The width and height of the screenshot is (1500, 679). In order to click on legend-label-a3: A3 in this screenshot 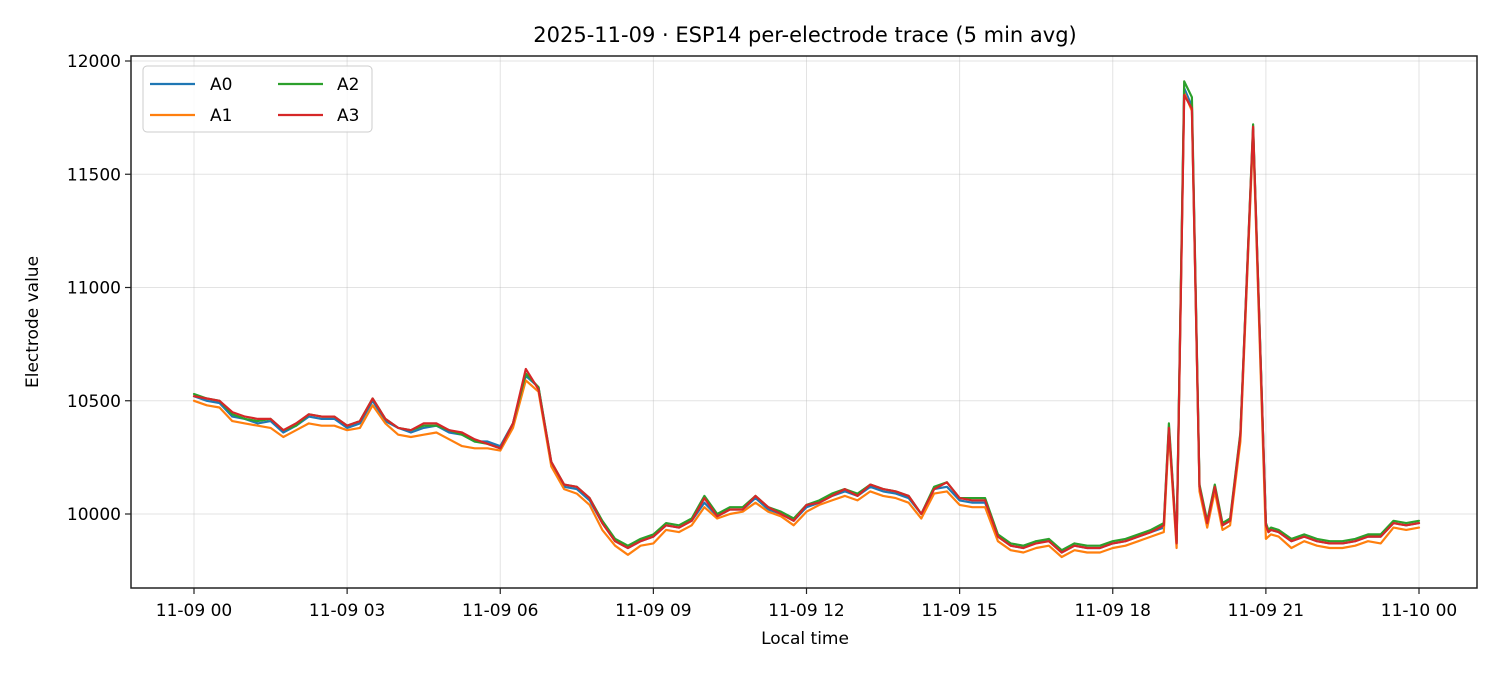, I will do `click(348, 116)`.